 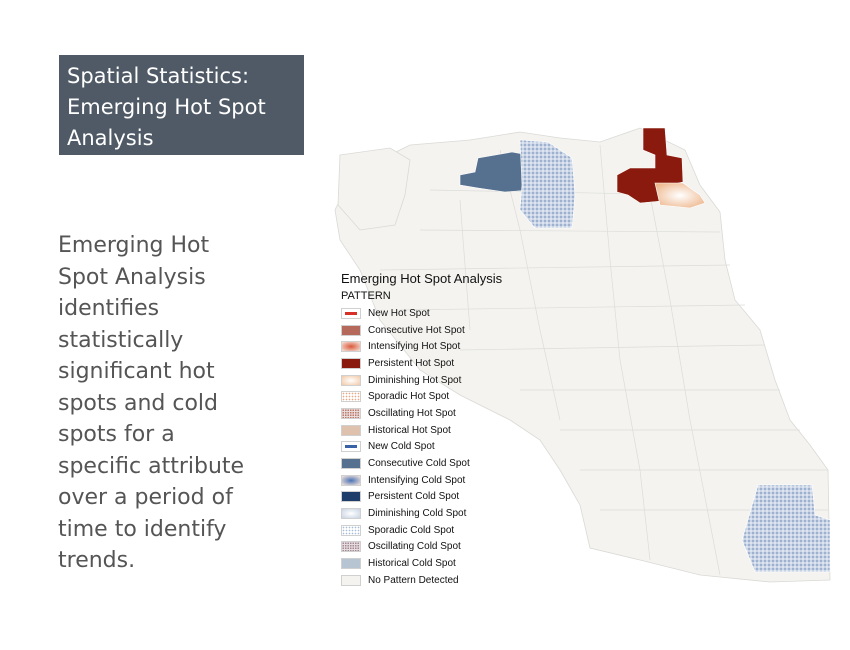 What do you see at coordinates (422, 278) in the screenshot?
I see `legend-title: Emerging Hot Spot Analysis` at bounding box center [422, 278].